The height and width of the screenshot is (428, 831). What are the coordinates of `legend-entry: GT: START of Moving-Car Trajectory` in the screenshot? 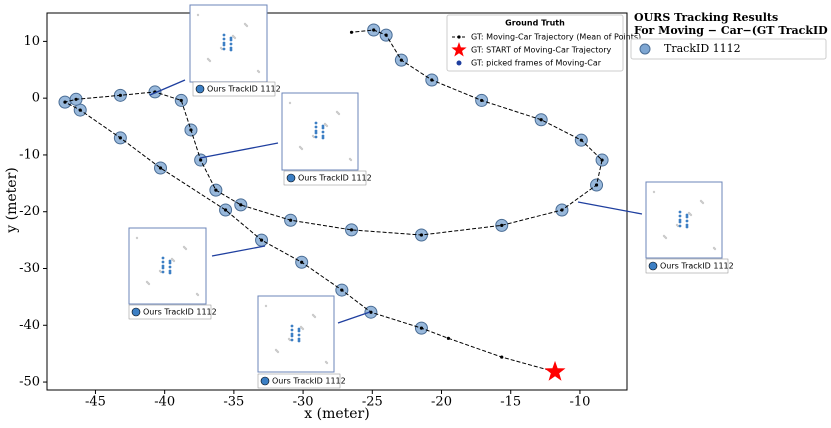 It's located at (541, 50).